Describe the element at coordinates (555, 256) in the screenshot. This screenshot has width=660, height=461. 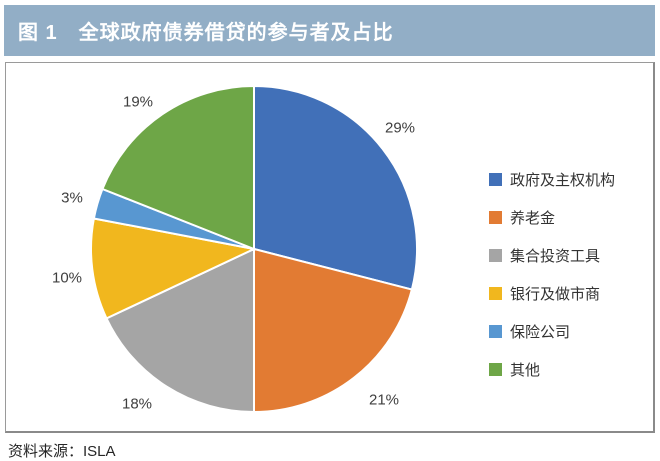
I see `legend-label: 集合投资工具` at that location.